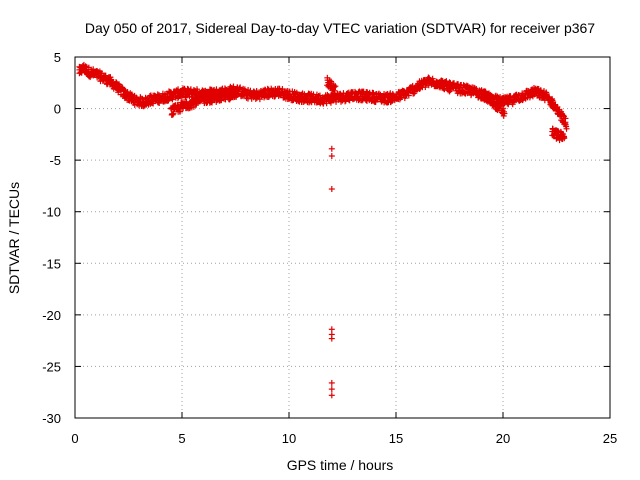 The image size is (640, 480). Describe the element at coordinates (340, 465) in the screenshot. I see `x-axis-label: GPS time / hours` at that location.